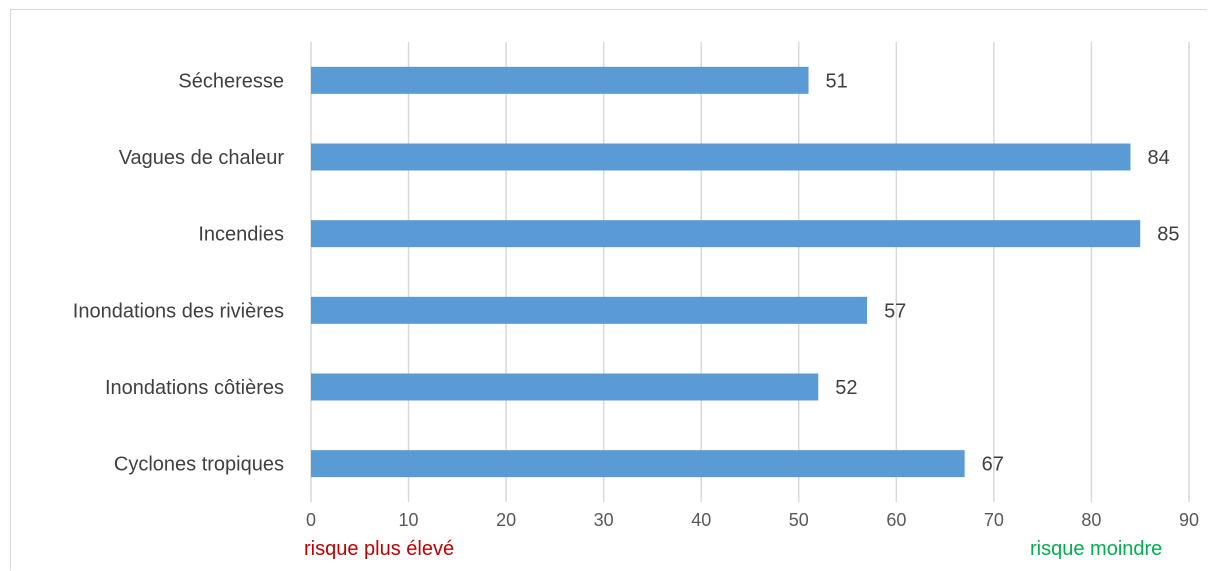 This screenshot has width=1208, height=571. What do you see at coordinates (993, 465) in the screenshot?
I see `data-label-5: 67` at bounding box center [993, 465].